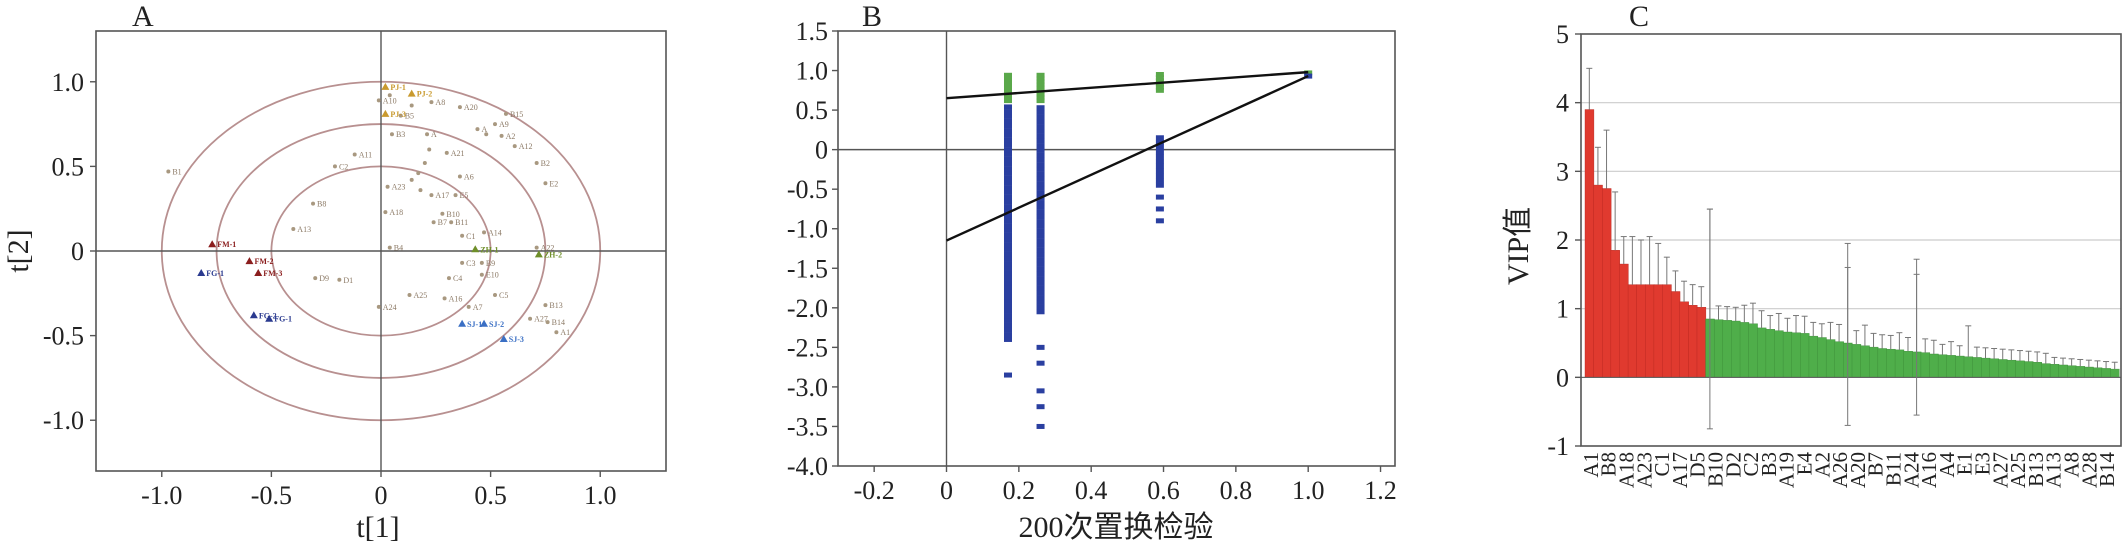 The height and width of the screenshot is (549, 2127). I want to click on panel-a-sample-label: PJ-2, so click(425, 94).